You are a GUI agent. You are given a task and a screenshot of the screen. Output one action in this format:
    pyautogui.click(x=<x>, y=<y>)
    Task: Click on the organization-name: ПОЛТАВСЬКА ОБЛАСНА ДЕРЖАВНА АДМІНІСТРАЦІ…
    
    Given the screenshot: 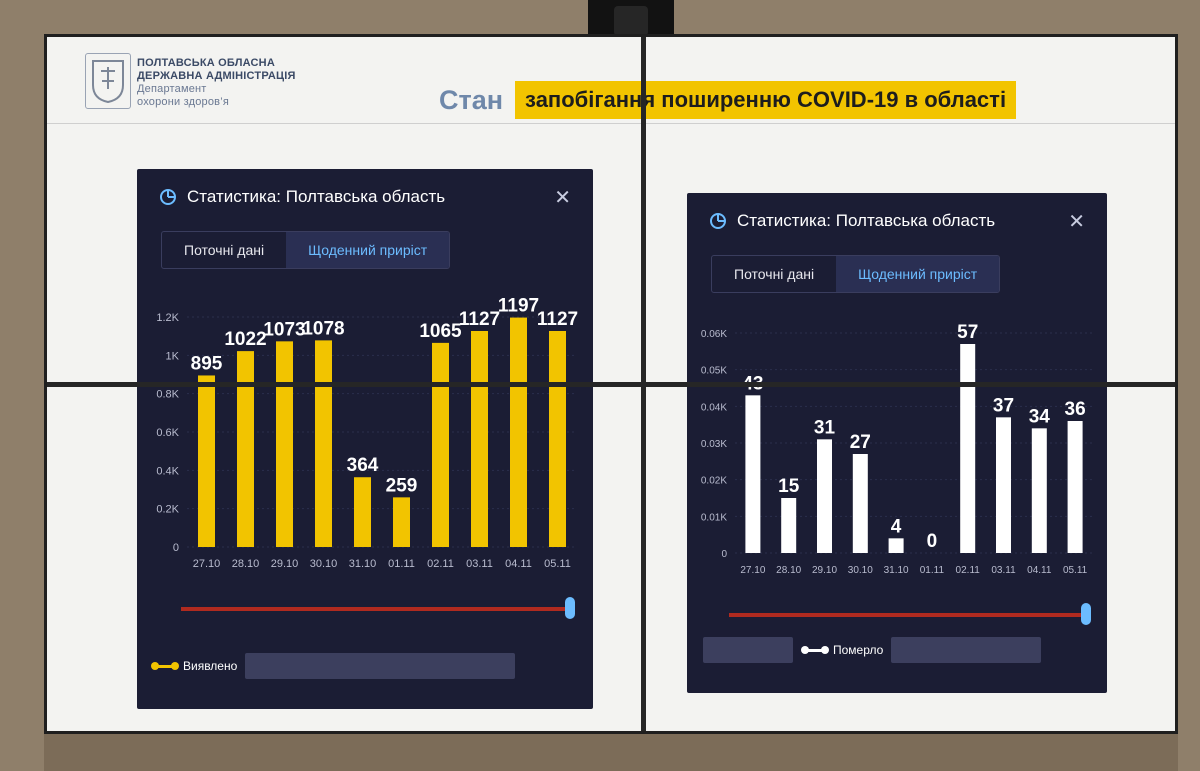 What is the action you would take?
    pyautogui.click(x=216, y=83)
    